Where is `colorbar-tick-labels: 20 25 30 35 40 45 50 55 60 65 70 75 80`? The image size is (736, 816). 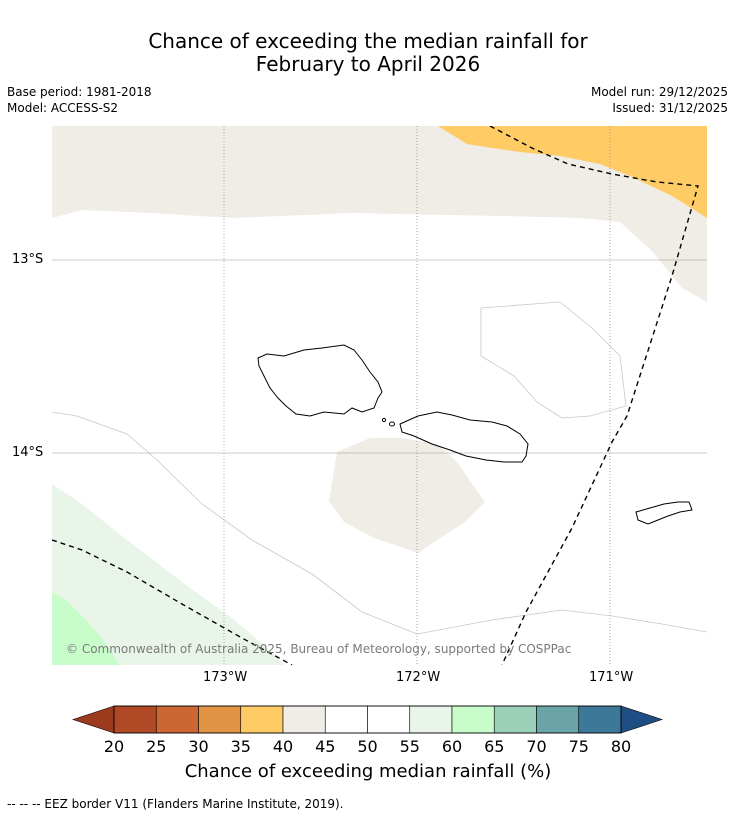 colorbar-tick-labels: 20 25 30 35 40 45 50 55 60 65 70 75 80 is located at coordinates (368, 747).